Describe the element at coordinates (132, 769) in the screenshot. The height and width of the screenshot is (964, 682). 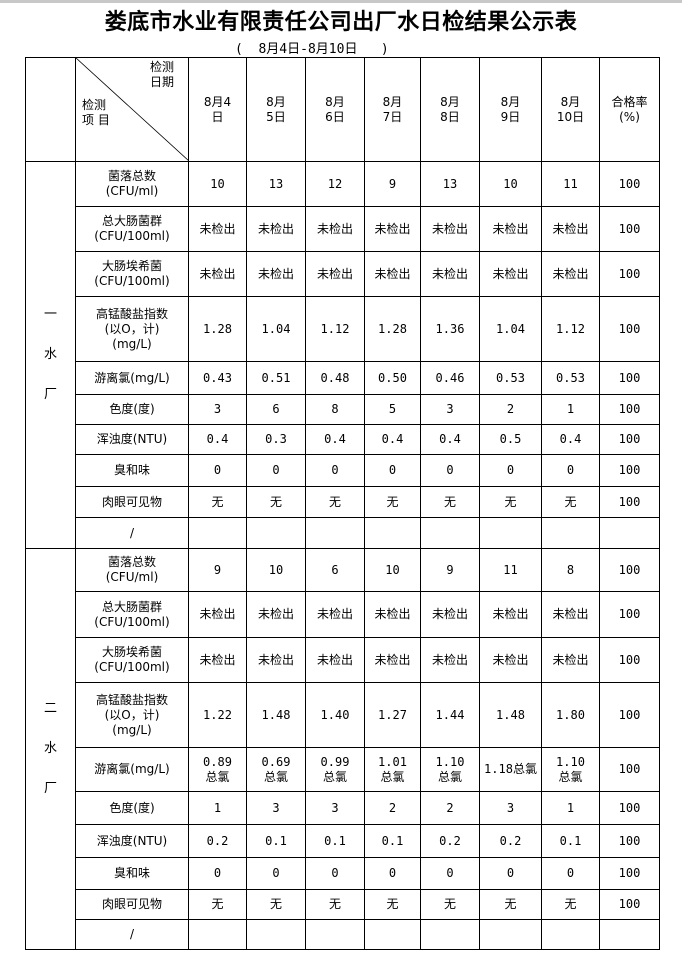
I see `text-line: 游离氯(mg/L)` at that location.